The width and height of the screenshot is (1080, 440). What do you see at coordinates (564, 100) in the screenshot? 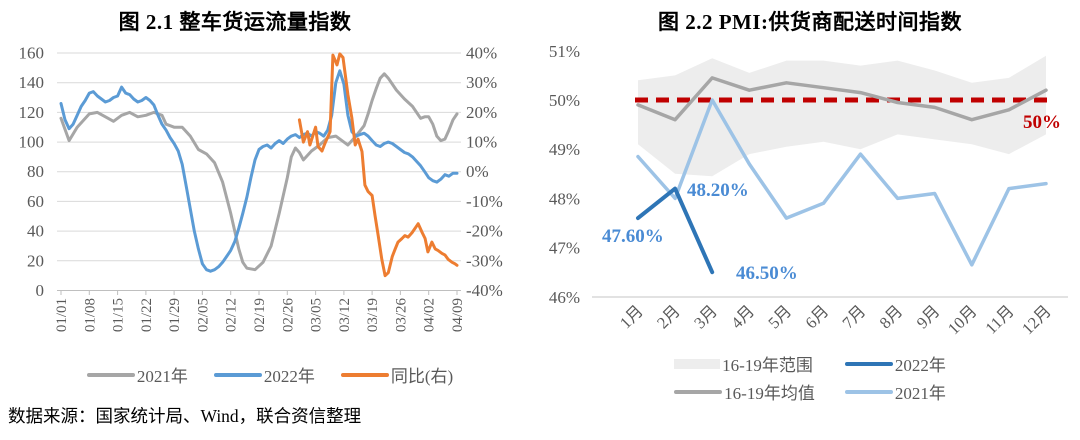
I see `y-axis-tick-label: 50%` at bounding box center [564, 100].